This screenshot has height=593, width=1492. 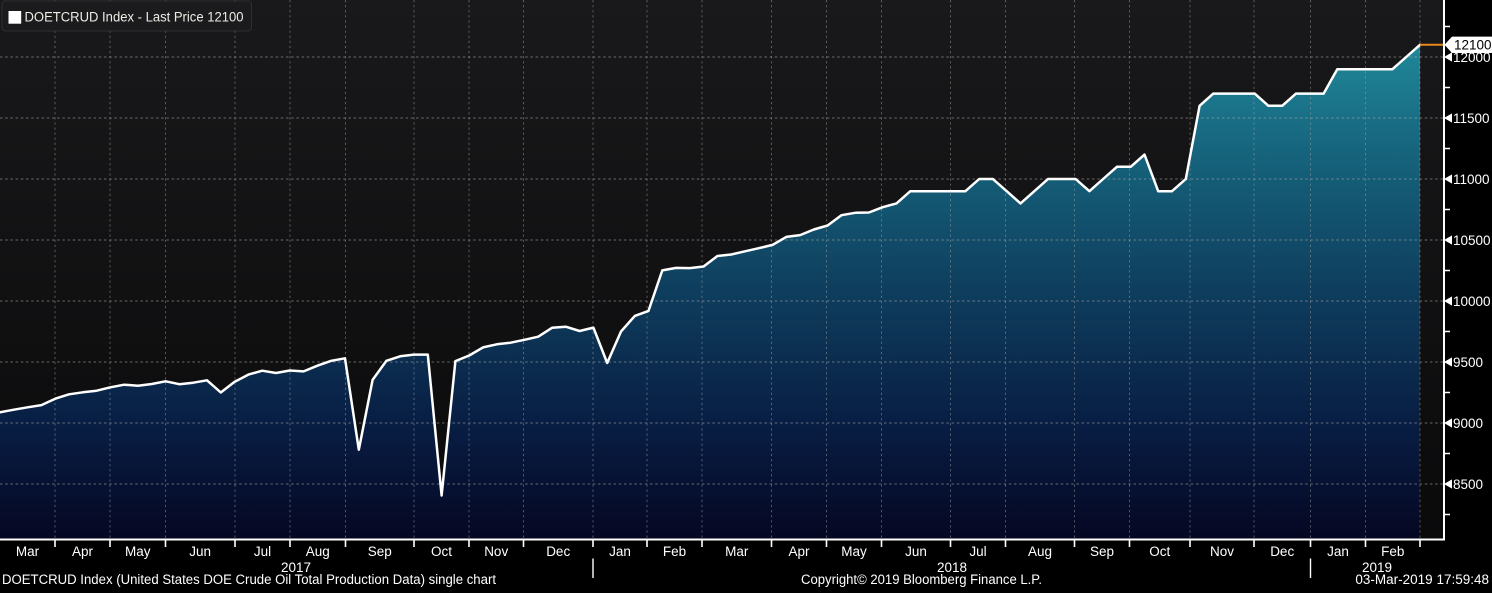 I want to click on svg-text: 9000, so click(x=1468, y=423).